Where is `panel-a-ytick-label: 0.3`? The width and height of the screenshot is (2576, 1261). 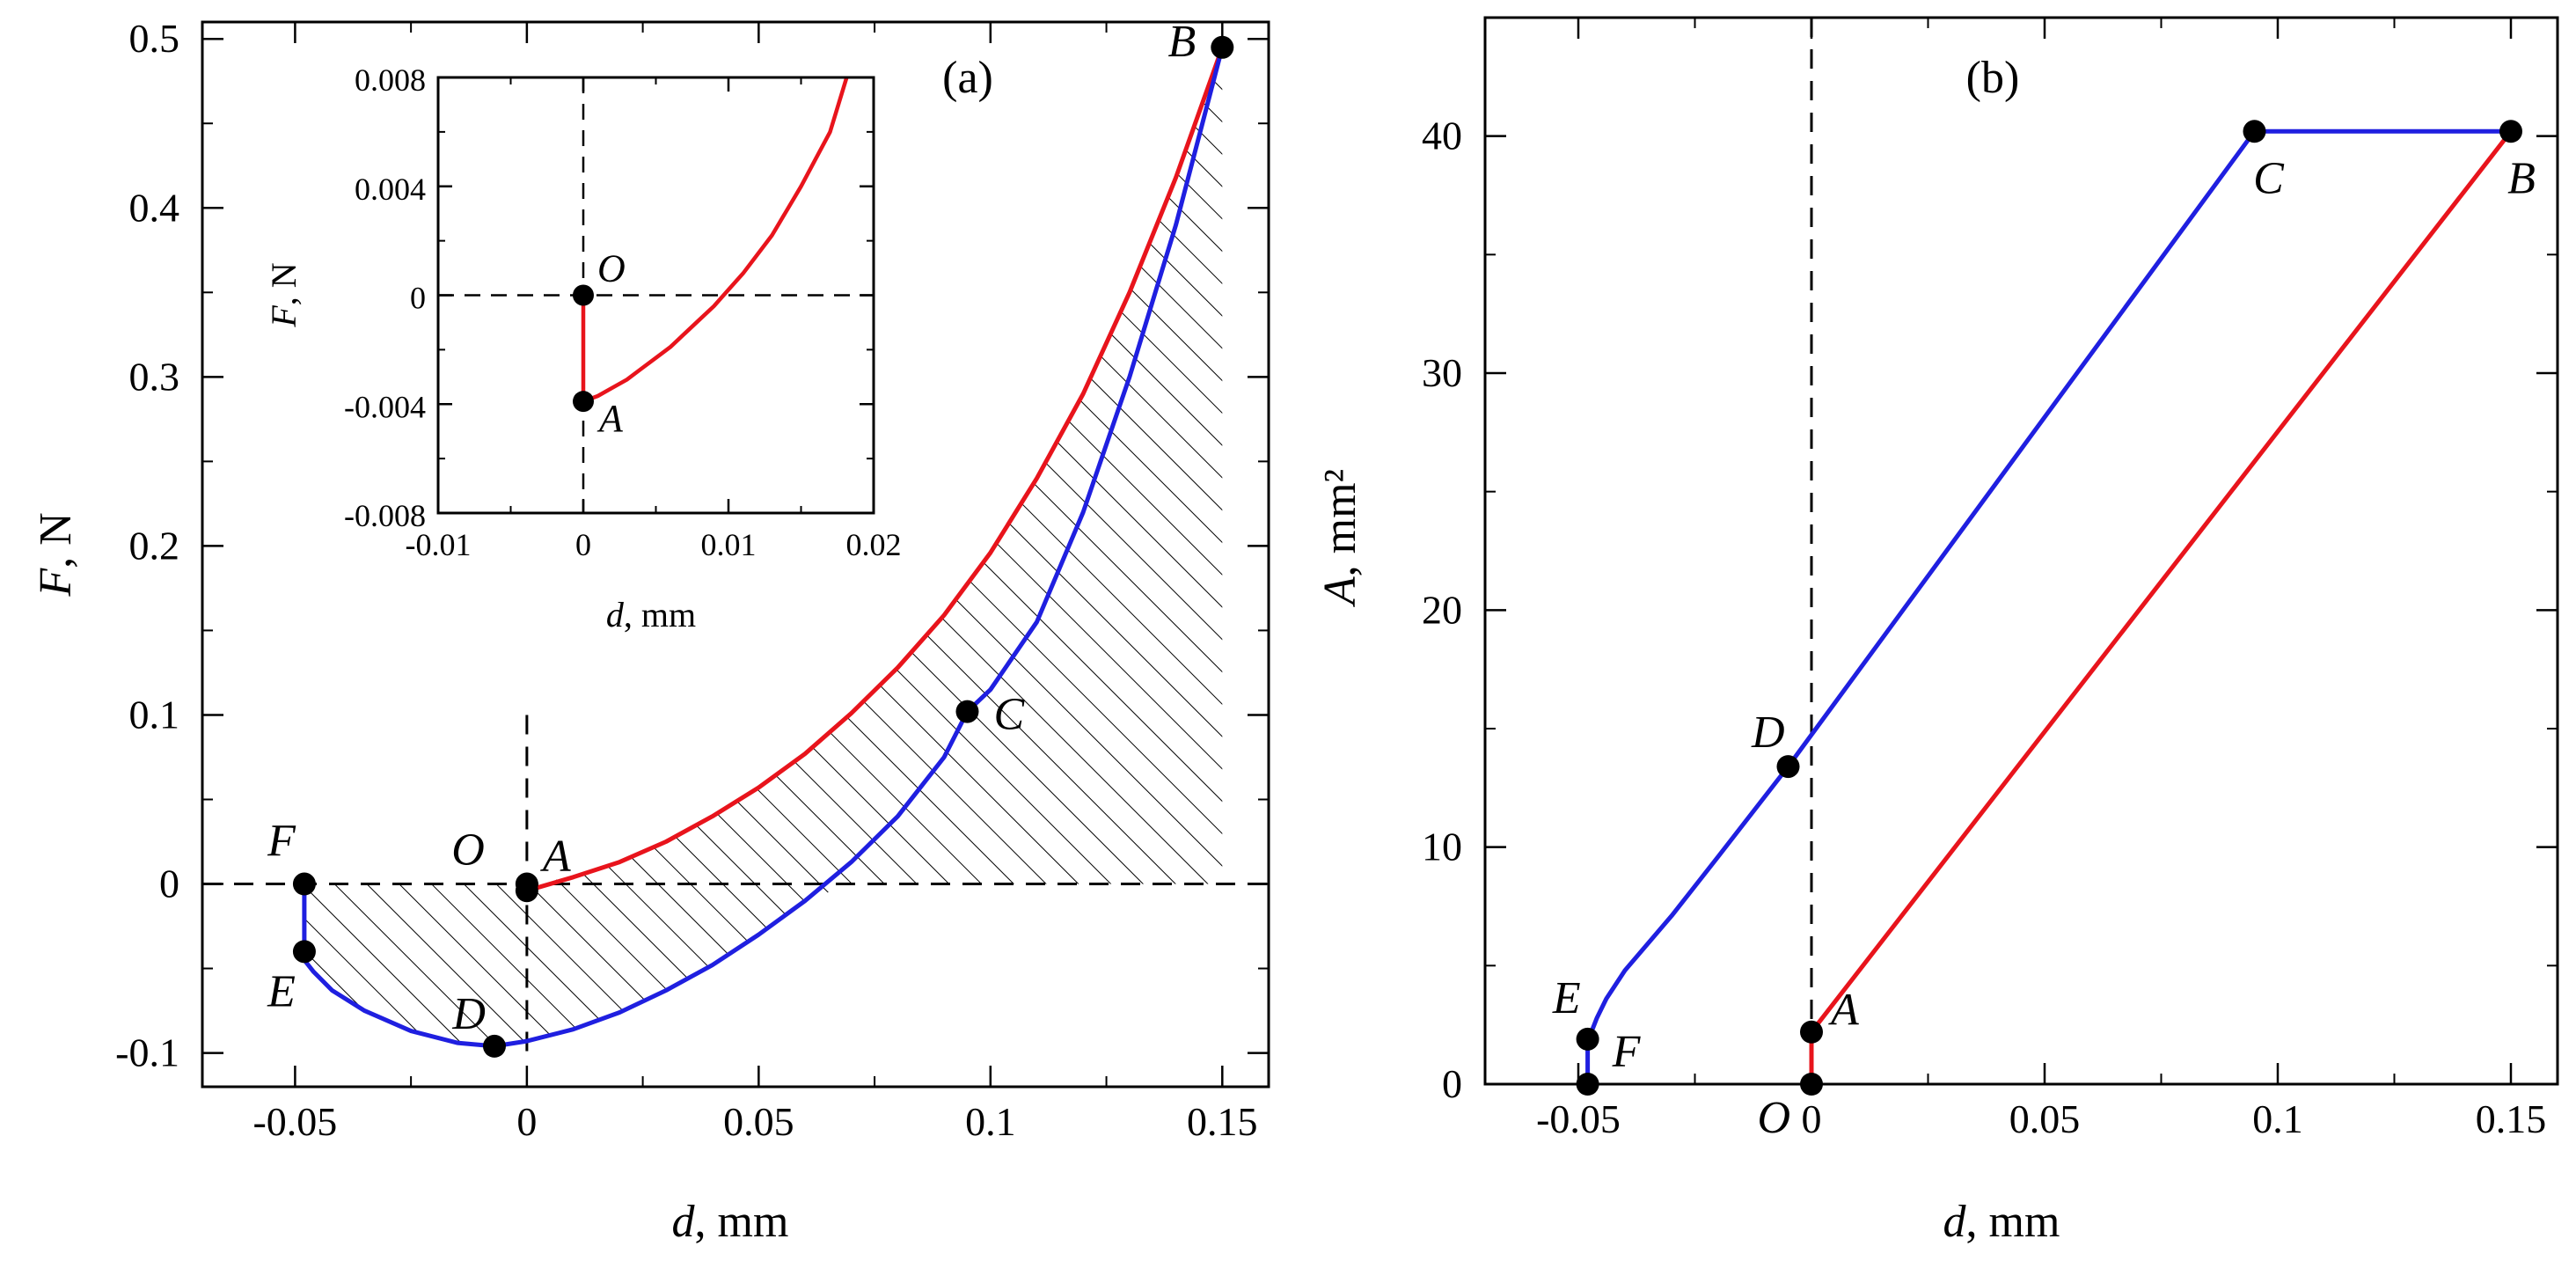
panel-a-ytick-label: 0.3 is located at coordinates (154, 376).